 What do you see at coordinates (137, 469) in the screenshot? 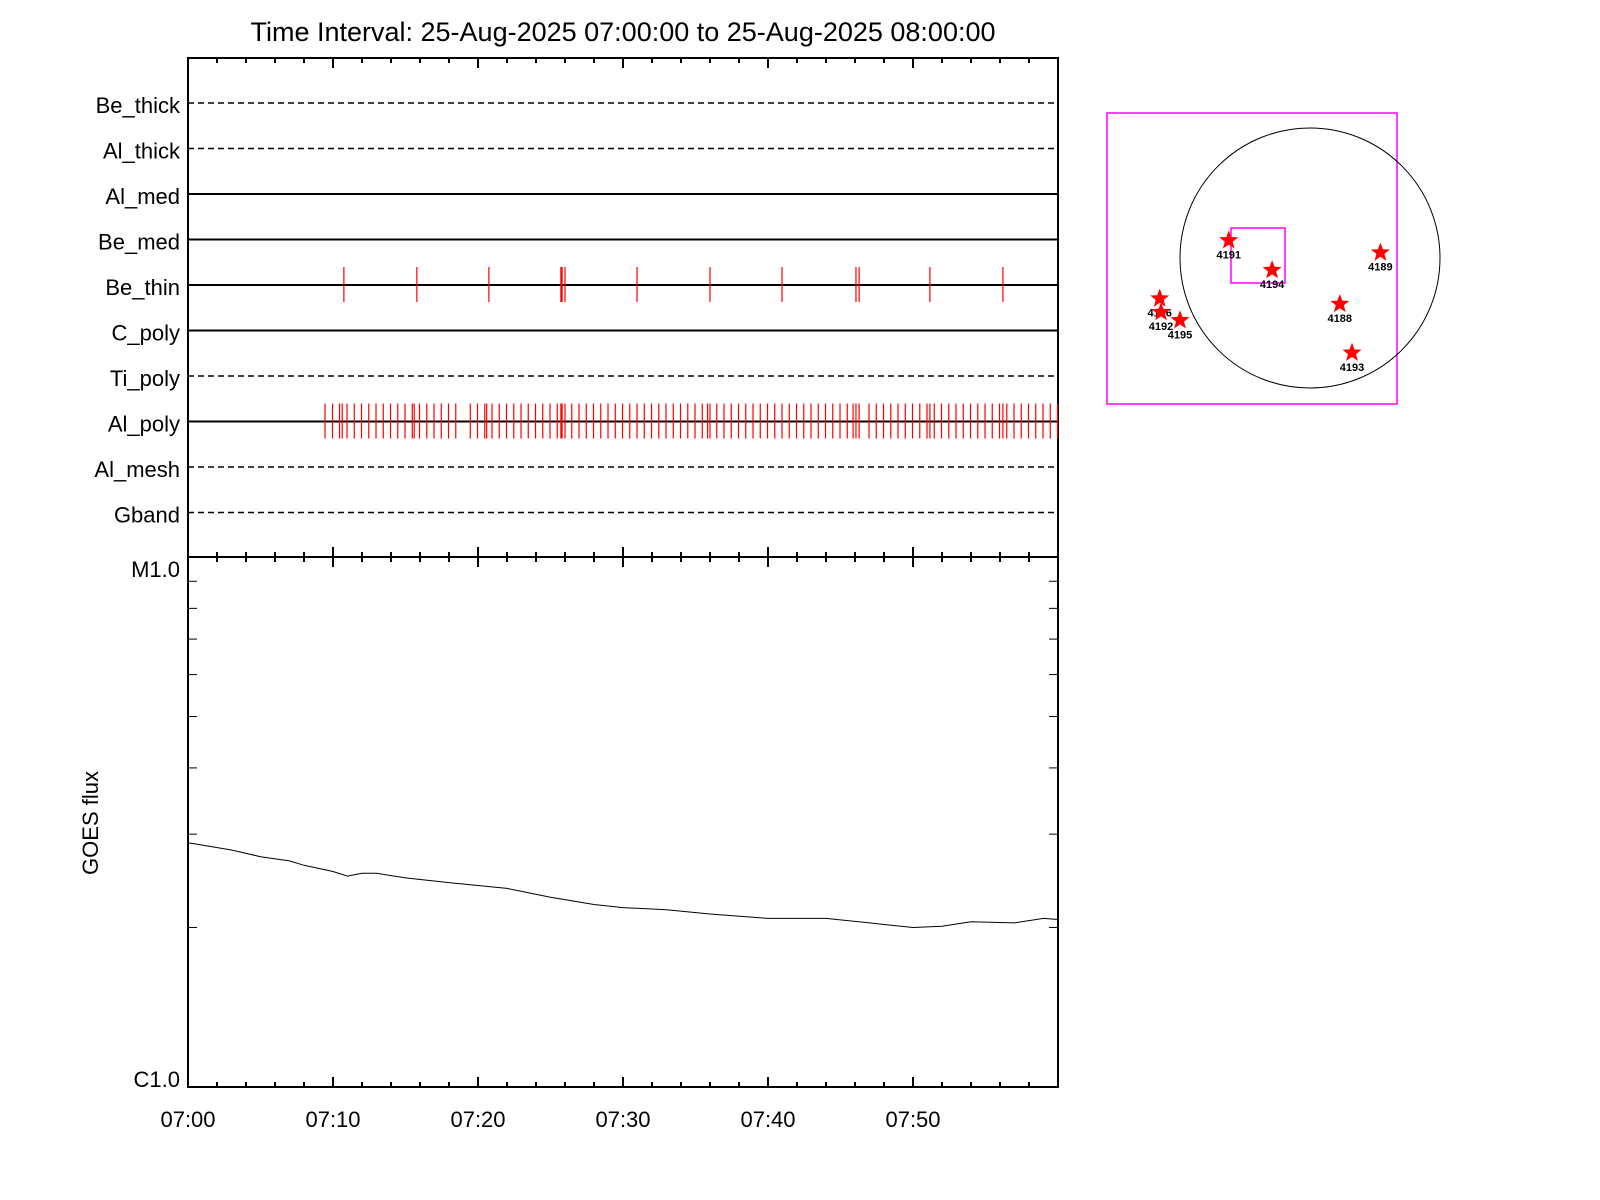
I see `row-label-al_mesh: Al_mesh` at bounding box center [137, 469].